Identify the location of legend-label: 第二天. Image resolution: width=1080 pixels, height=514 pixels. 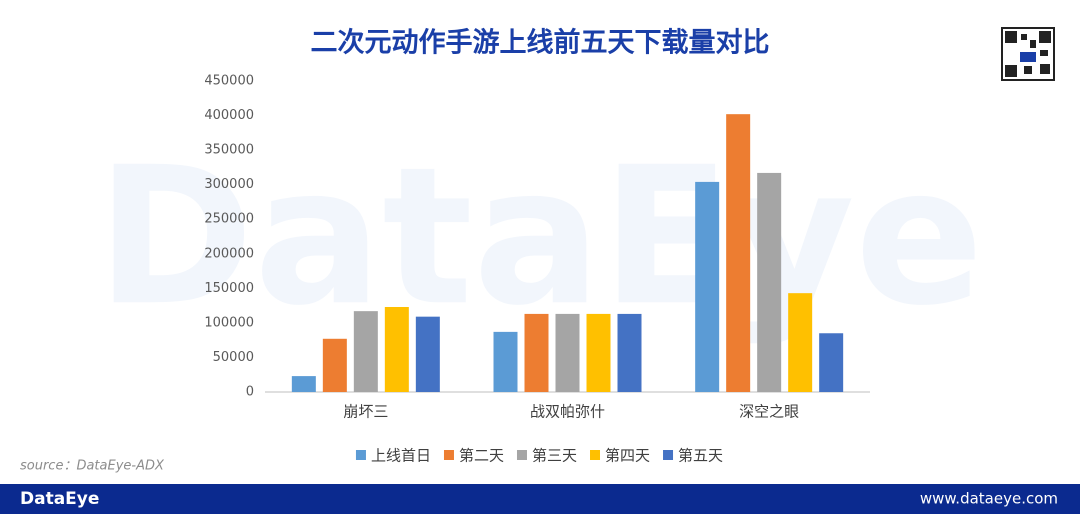
(481, 456).